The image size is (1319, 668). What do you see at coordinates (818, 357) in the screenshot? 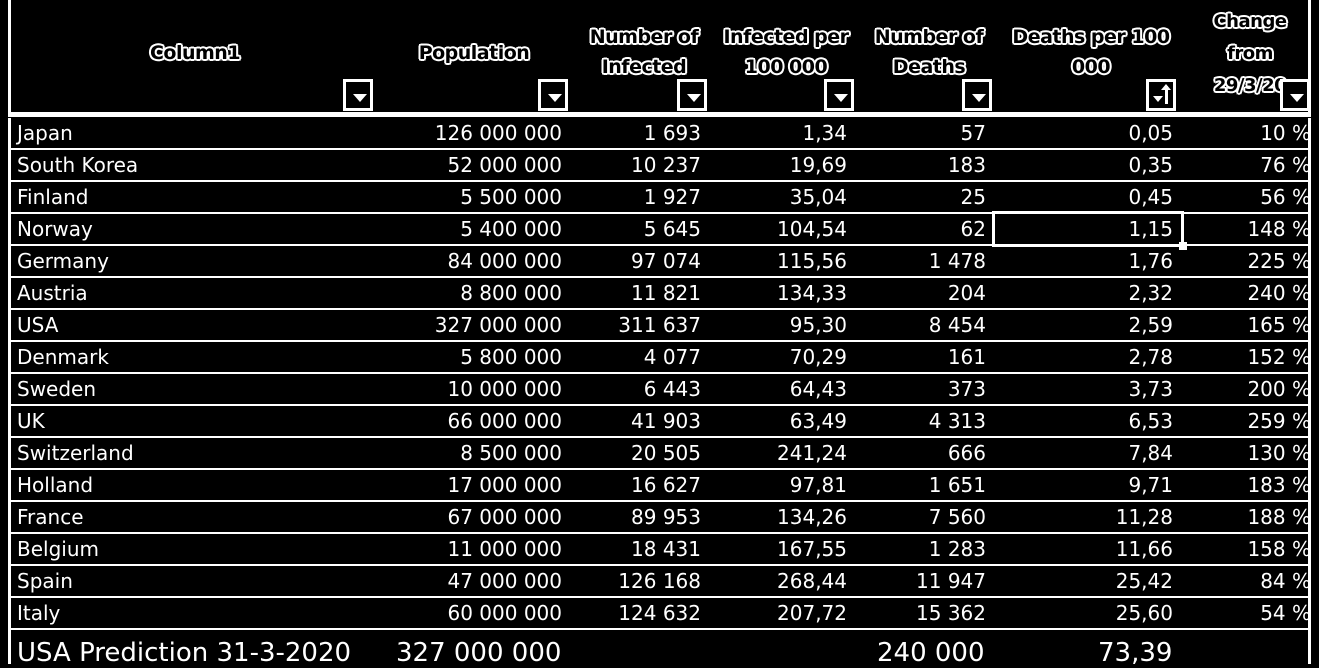
I see `cell-infected-per: 70,29` at bounding box center [818, 357].